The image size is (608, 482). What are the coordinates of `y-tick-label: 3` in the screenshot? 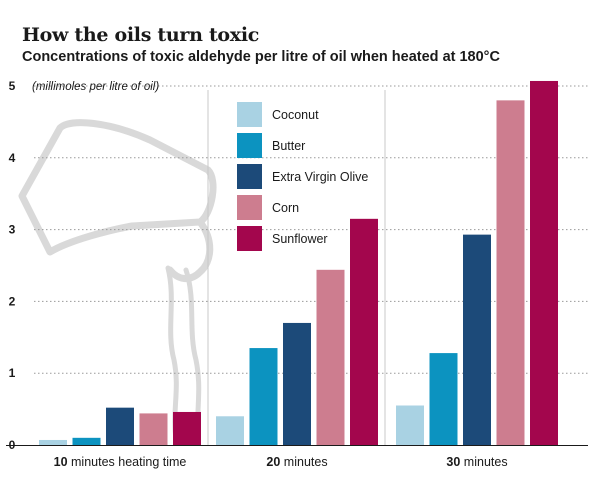 It's located at (12, 230).